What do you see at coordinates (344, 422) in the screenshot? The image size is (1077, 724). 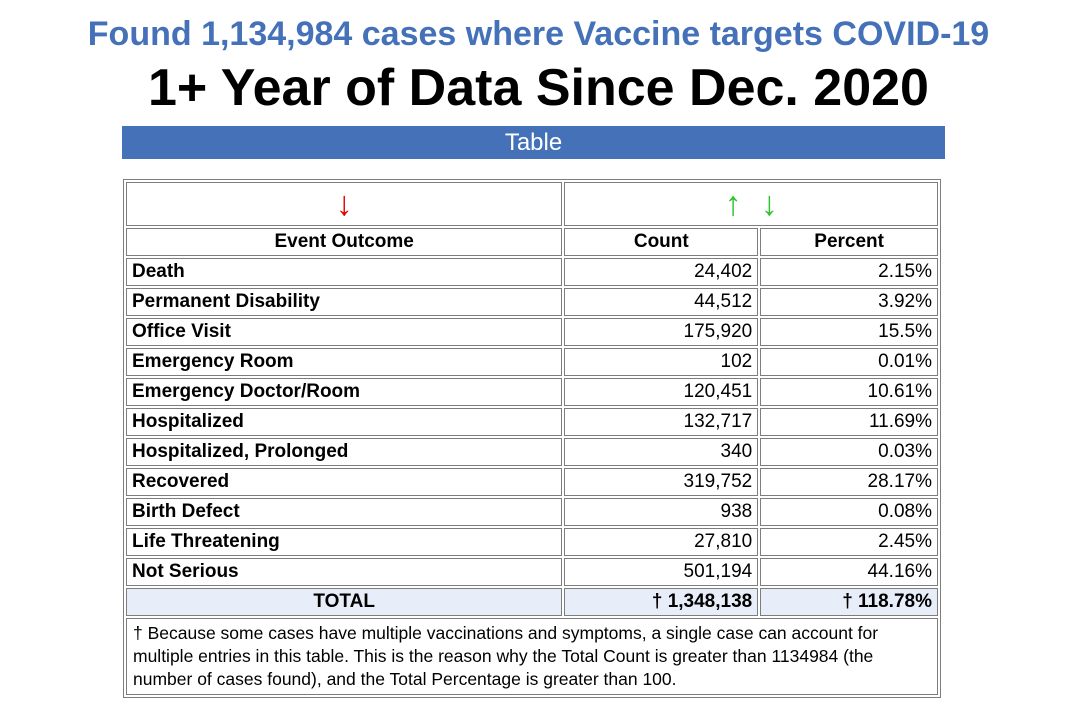 I see `outcome-cell: Hospitalized` at bounding box center [344, 422].